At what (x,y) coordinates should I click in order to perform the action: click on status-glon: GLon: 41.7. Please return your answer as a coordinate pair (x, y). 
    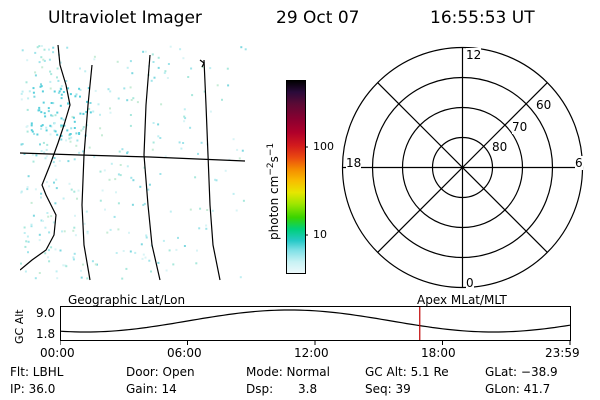
    Looking at the image, I should click on (518, 389).